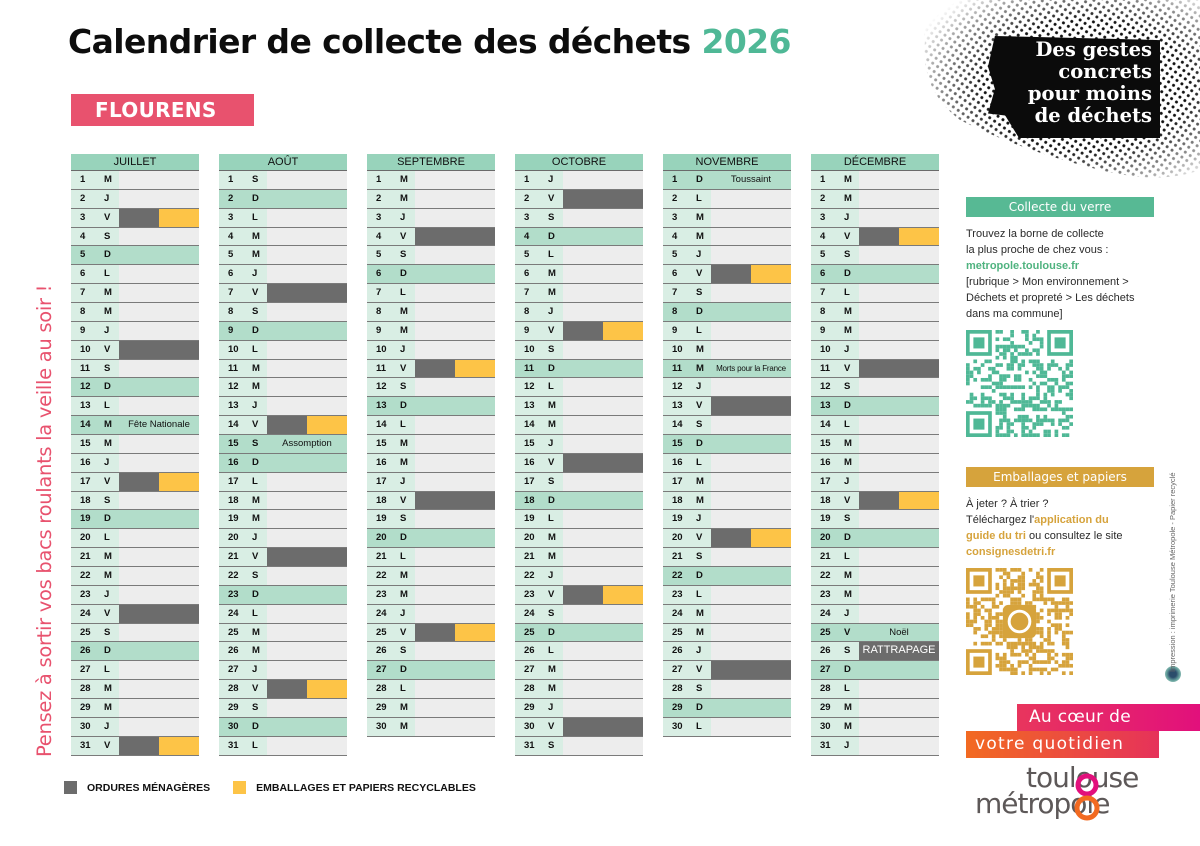  Describe the element at coordinates (1011, 552) in the screenshot. I see `consignes-link: consignesdetri.fr` at that location.